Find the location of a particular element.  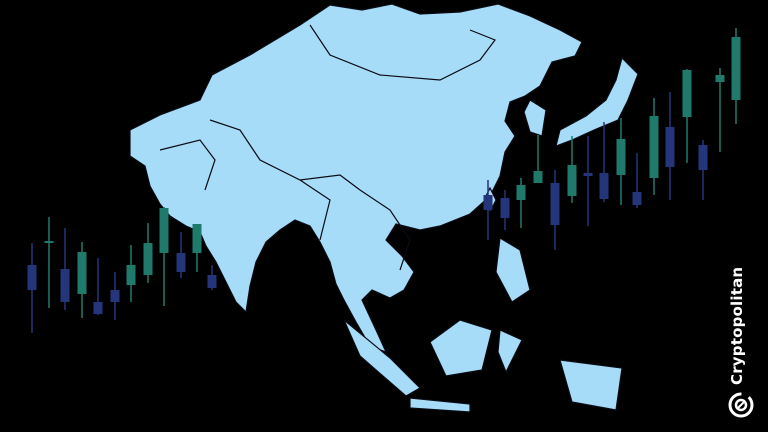

philippines is located at coordinates (513, 270).